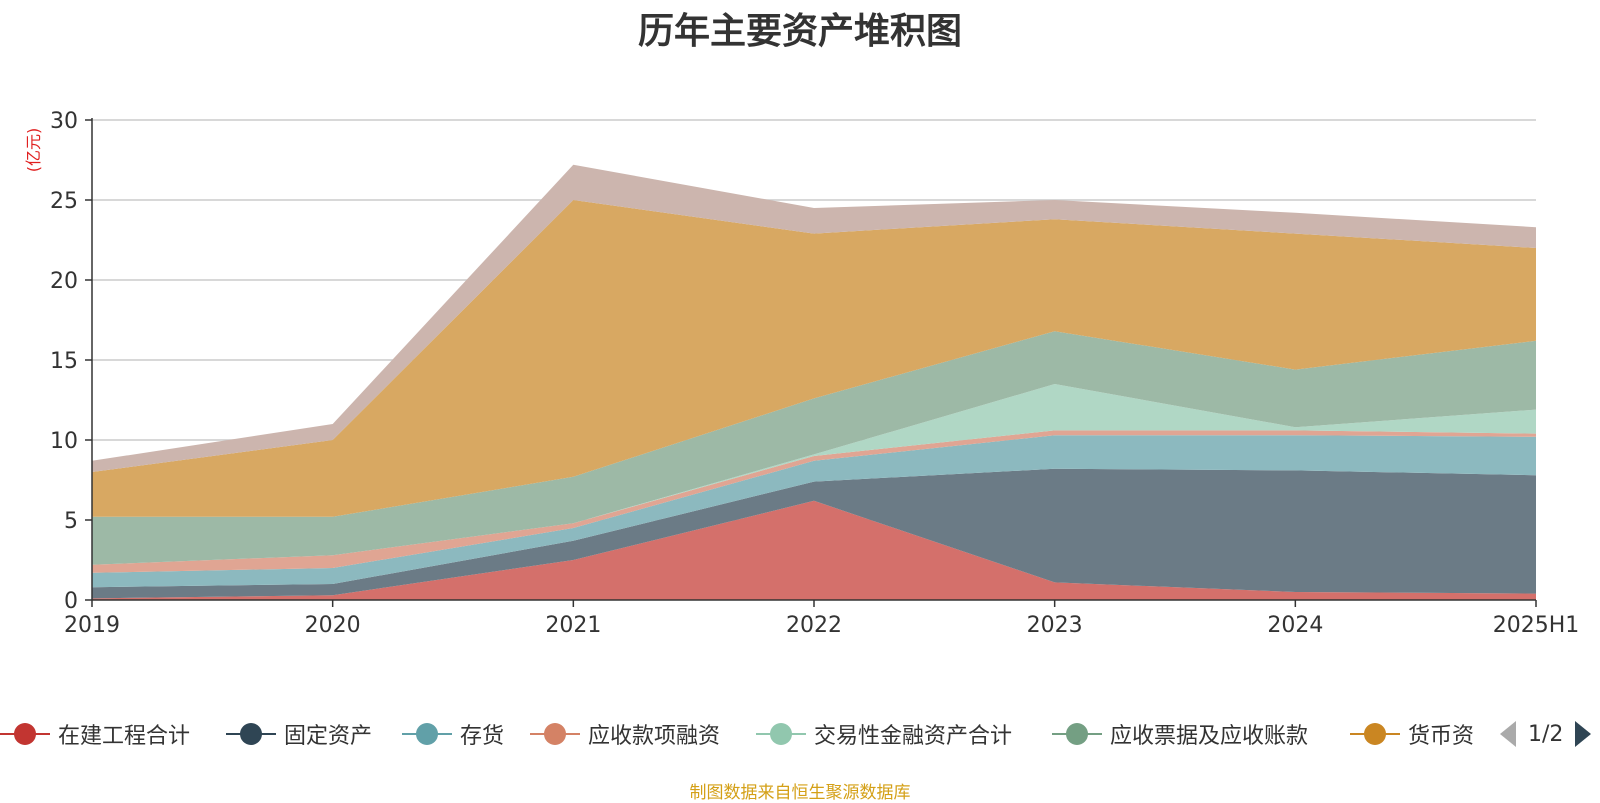 The width and height of the screenshot is (1600, 803). I want to click on legend-label: 存货, so click(482, 736).